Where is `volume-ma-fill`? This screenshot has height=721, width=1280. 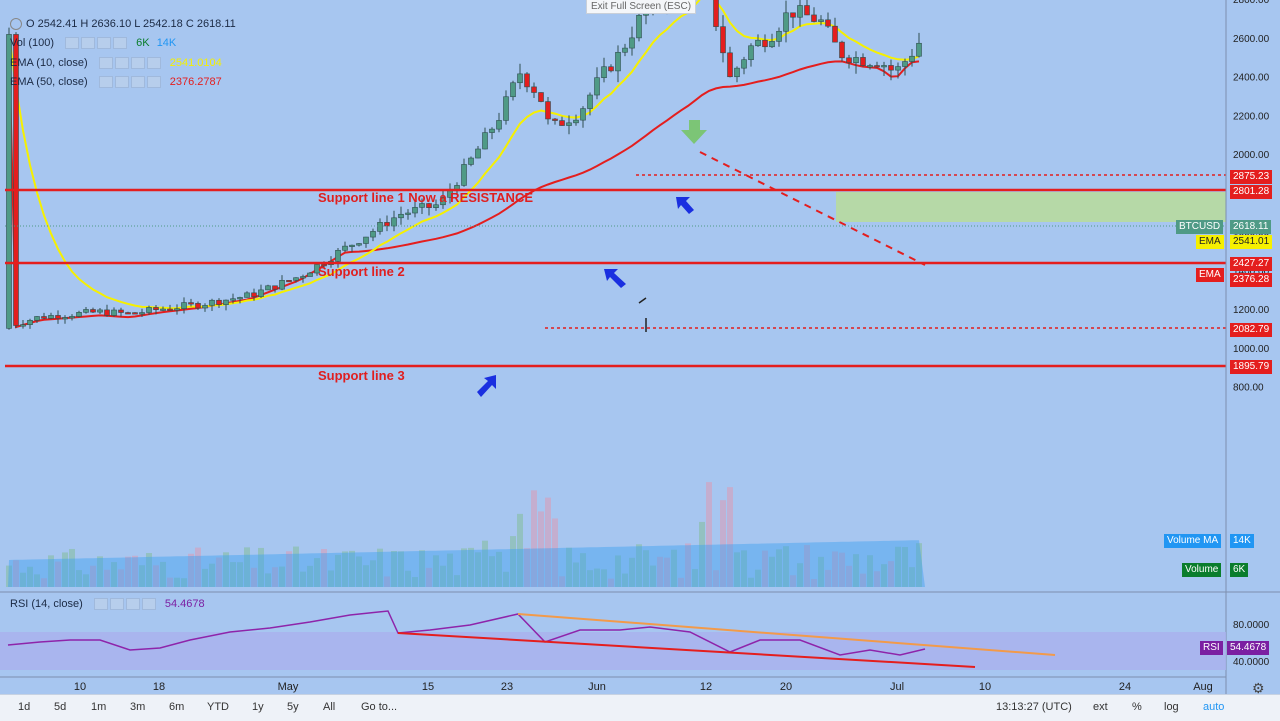
volume-ma-fill is located at coordinates (466, 563).